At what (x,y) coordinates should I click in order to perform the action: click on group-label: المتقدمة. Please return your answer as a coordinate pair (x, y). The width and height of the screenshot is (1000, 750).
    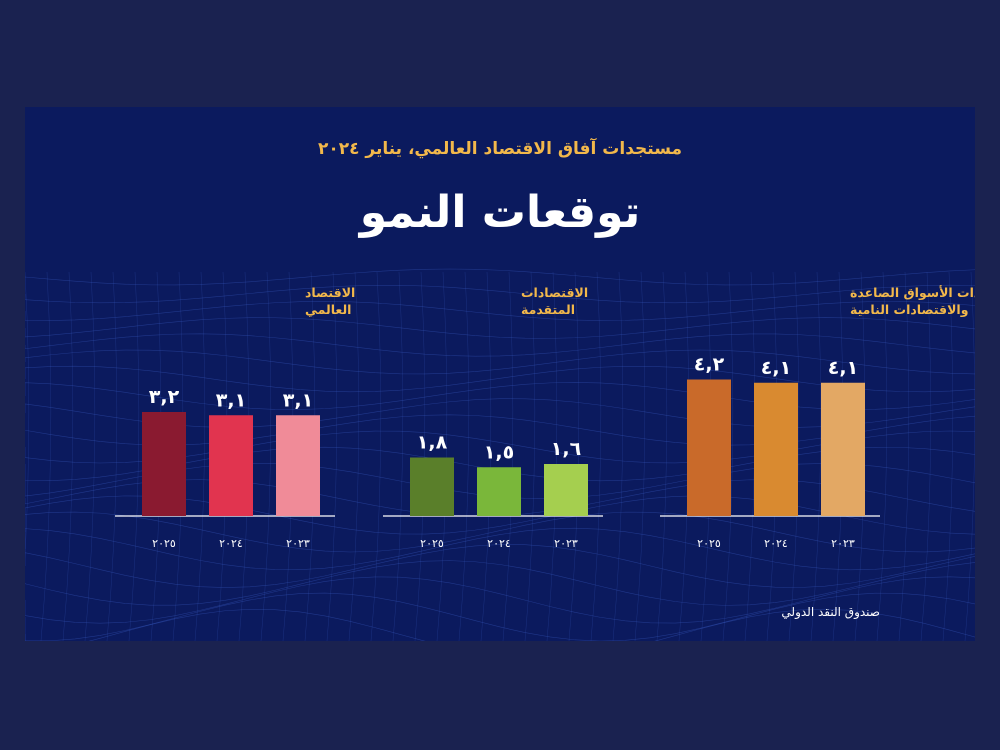
    Looking at the image, I should click on (548, 309).